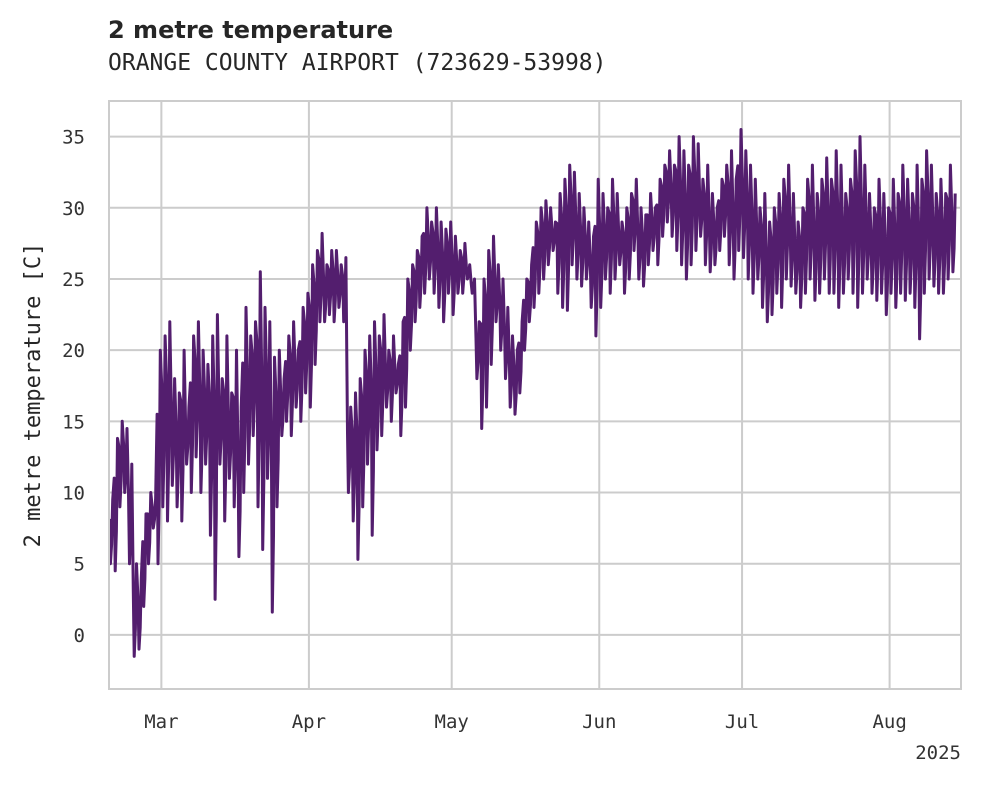 The width and height of the screenshot is (981, 785). What do you see at coordinates (742, 722) in the screenshot?
I see `x-tick-label: Jul` at bounding box center [742, 722].